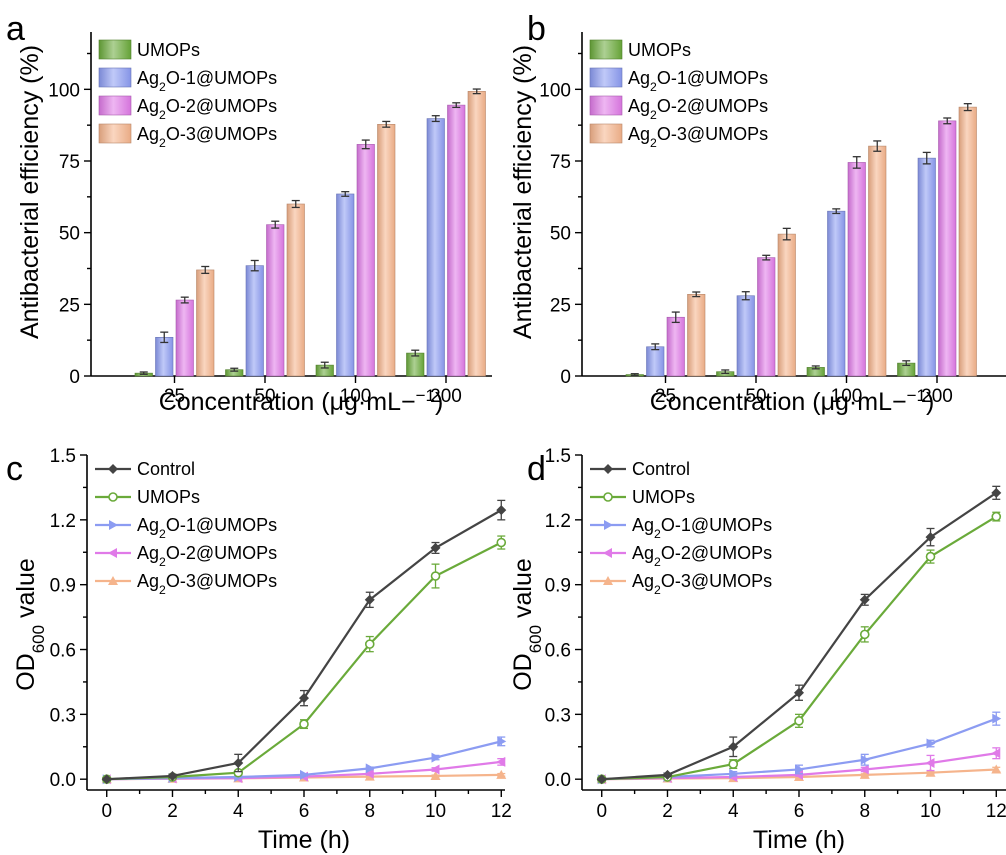  Describe the element at coordinates (536, 469) in the screenshot. I see `panel-letter: d` at that location.